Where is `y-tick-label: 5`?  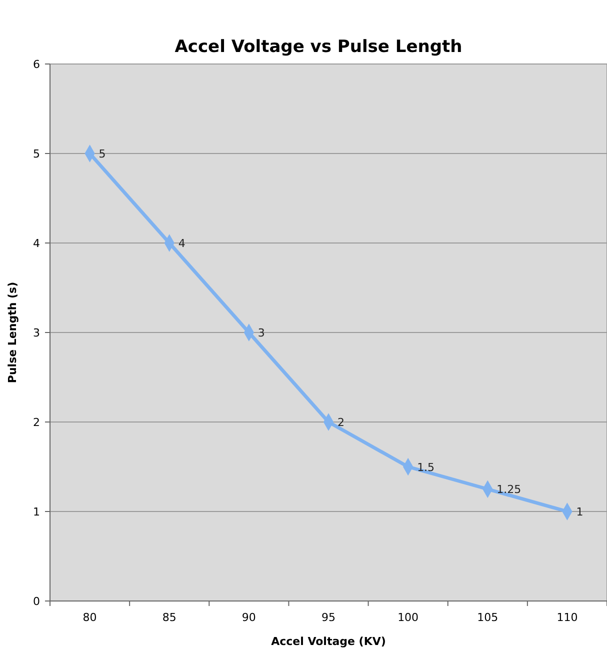 y-tick-label: 5 is located at coordinates (36, 154).